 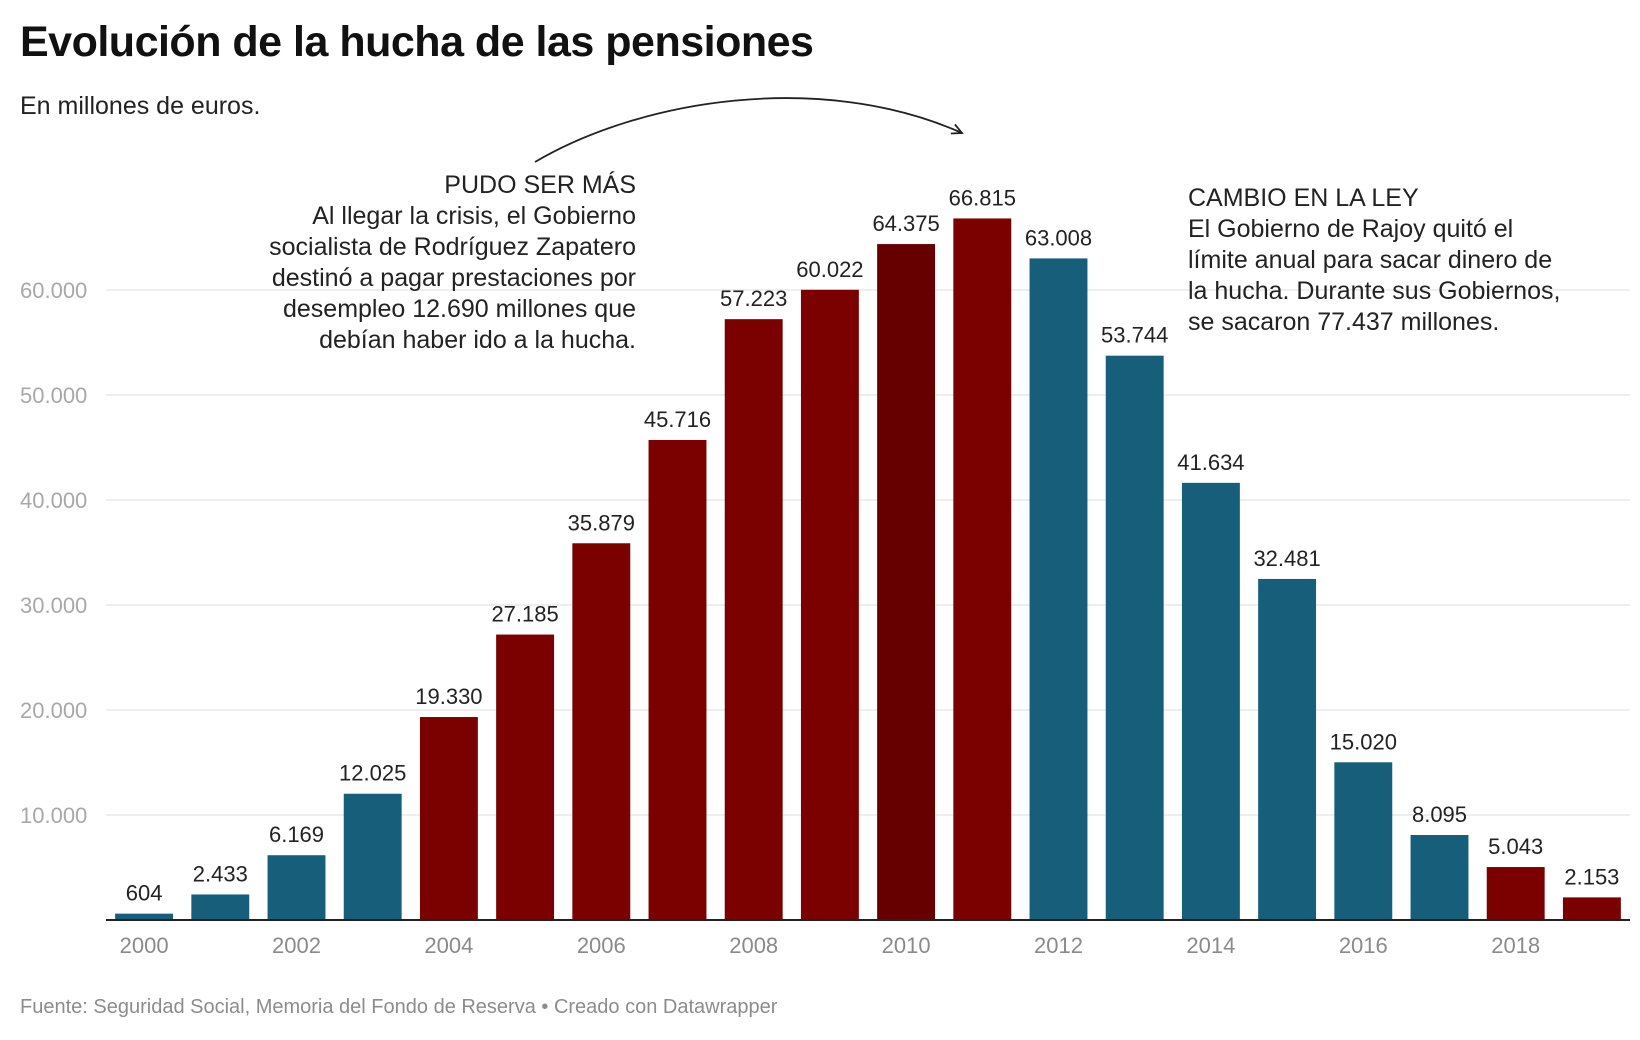 What do you see at coordinates (1210, 945) in the screenshot?
I see `x-tick-label: 2014` at bounding box center [1210, 945].